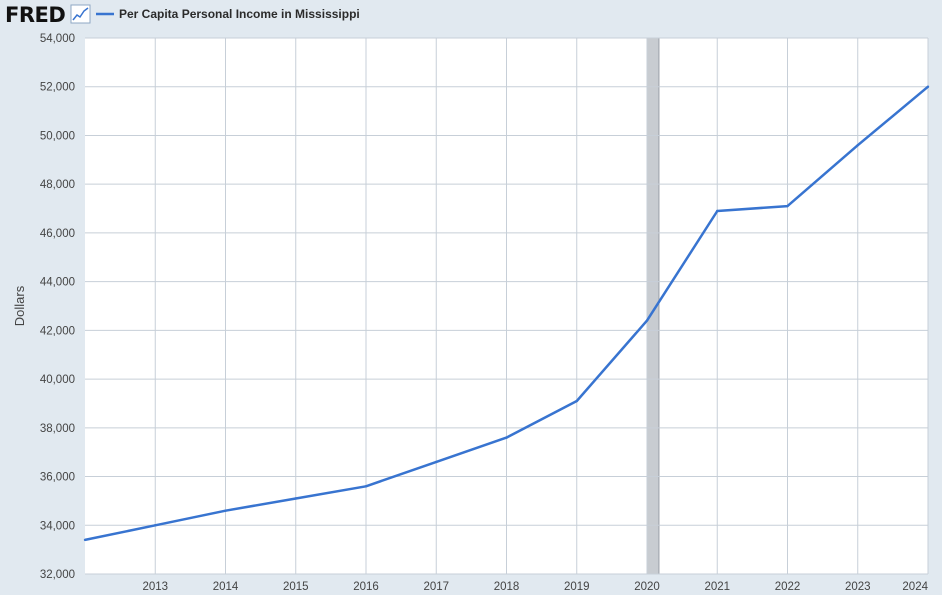  I want to click on y-tick-label: 44,000, so click(57, 283).